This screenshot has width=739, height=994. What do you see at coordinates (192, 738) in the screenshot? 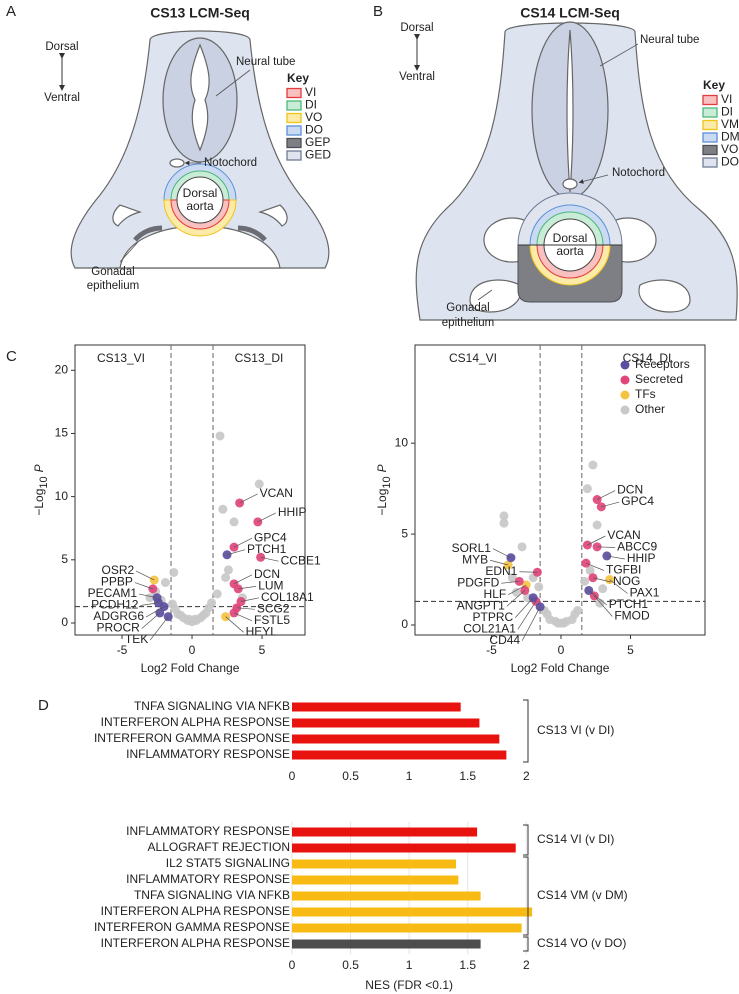
I see `category-label: INTERFERON GAMMA RESPONSE` at bounding box center [192, 738].